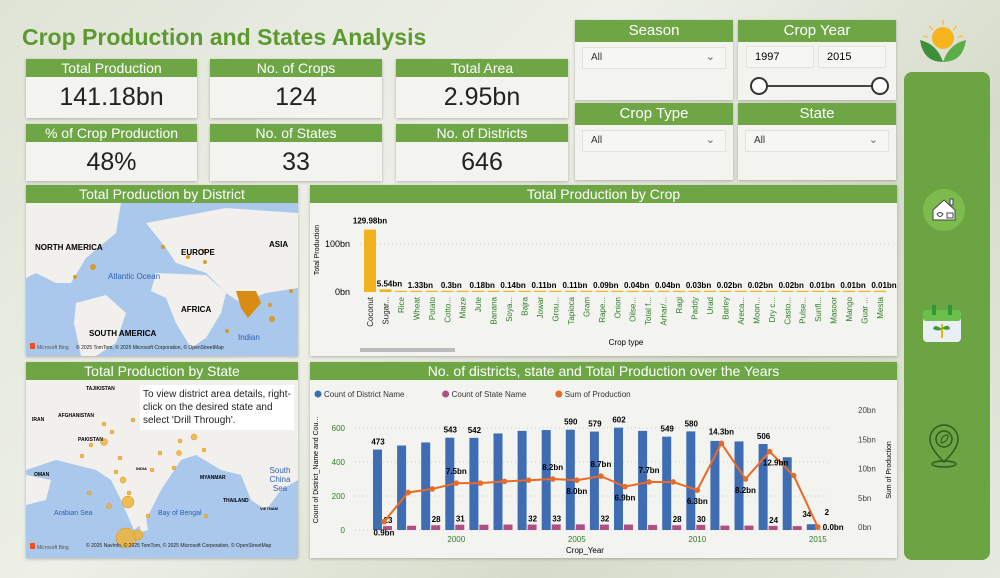 The width and height of the screenshot is (1000, 578). I want to click on crop-year-end-input: 2015, so click(852, 57).